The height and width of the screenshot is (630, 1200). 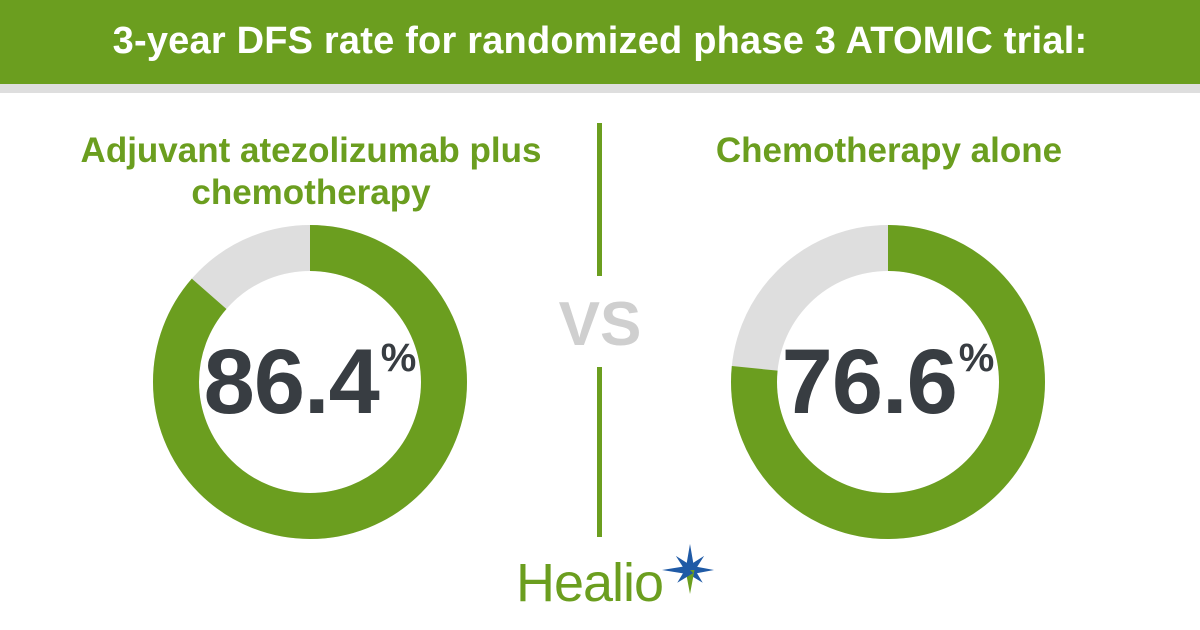 I want to click on donut-svg-left, so click(x=310, y=382).